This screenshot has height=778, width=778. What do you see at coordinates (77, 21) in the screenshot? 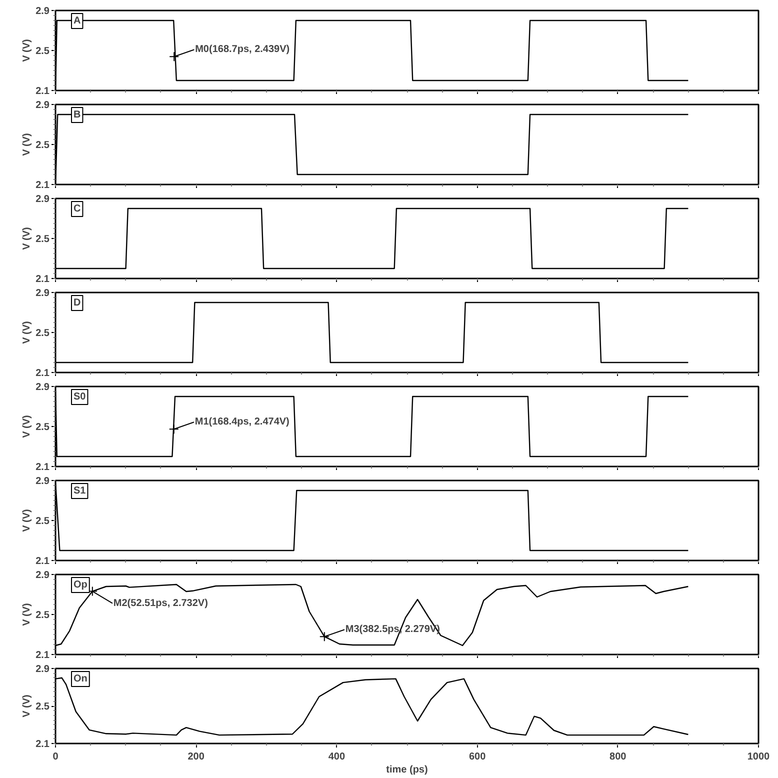
I see `series-label: A` at bounding box center [77, 21].